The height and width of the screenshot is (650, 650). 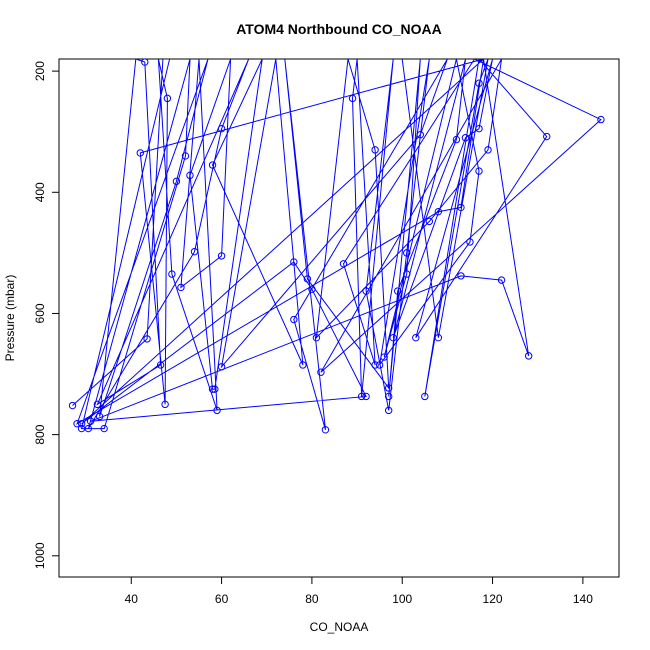 What do you see at coordinates (132, 599) in the screenshot?
I see `x-tick-label: 40` at bounding box center [132, 599].